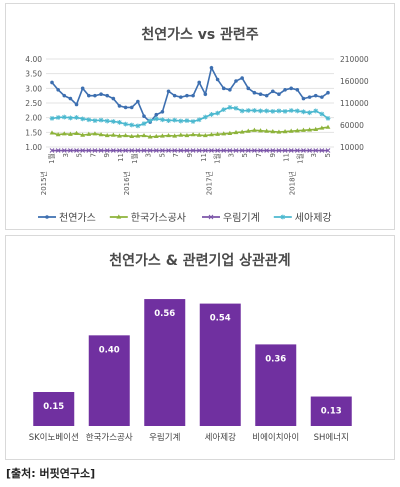  I want to click on bar-value-label: 0.15, so click(53, 407).